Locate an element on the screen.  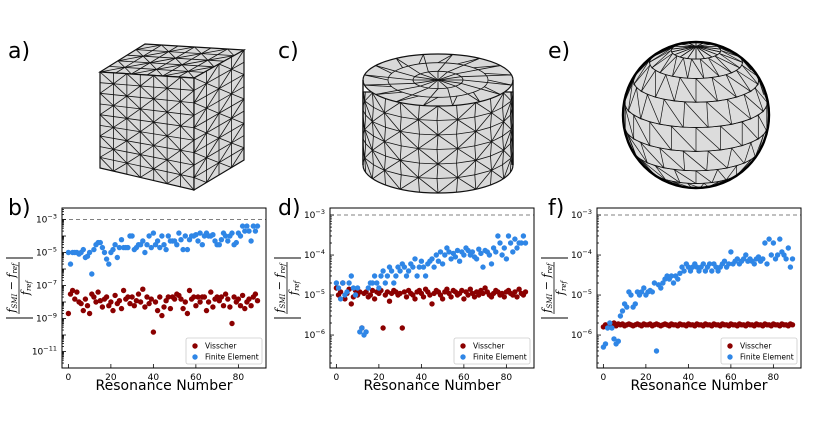
chart-b-xtick-label: 60 is located at coordinates (196, 378).